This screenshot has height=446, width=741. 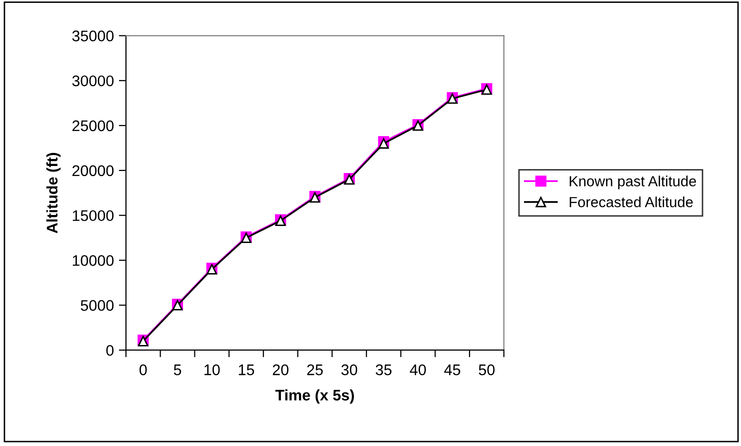 I want to click on legend-label: Known past Altitude, so click(x=633, y=183).